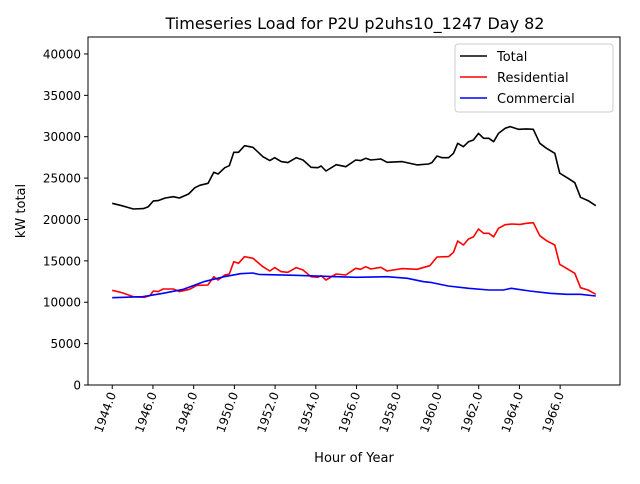  What do you see at coordinates (268, 412) in the screenshot?
I see `x-tick-label: 1952.0` at bounding box center [268, 412].